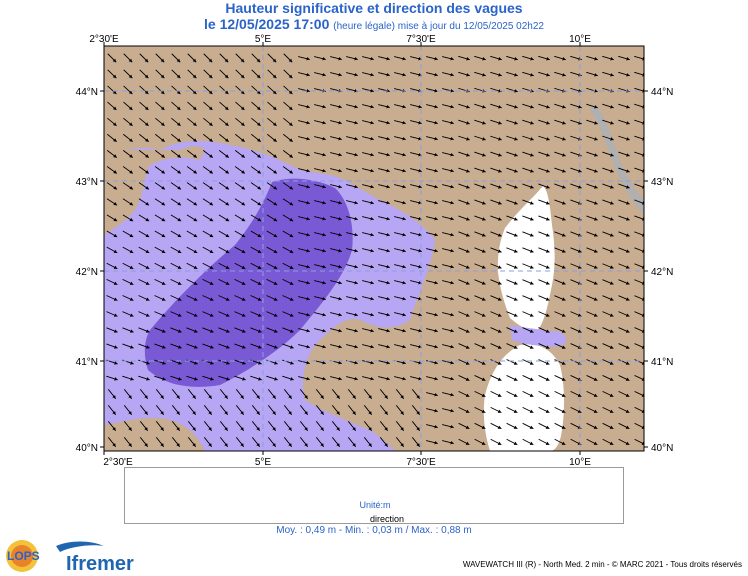 The image size is (748, 576). What do you see at coordinates (118, 462) in the screenshot?
I see `lon-label-bottom-1: 2°30'E` at bounding box center [118, 462].